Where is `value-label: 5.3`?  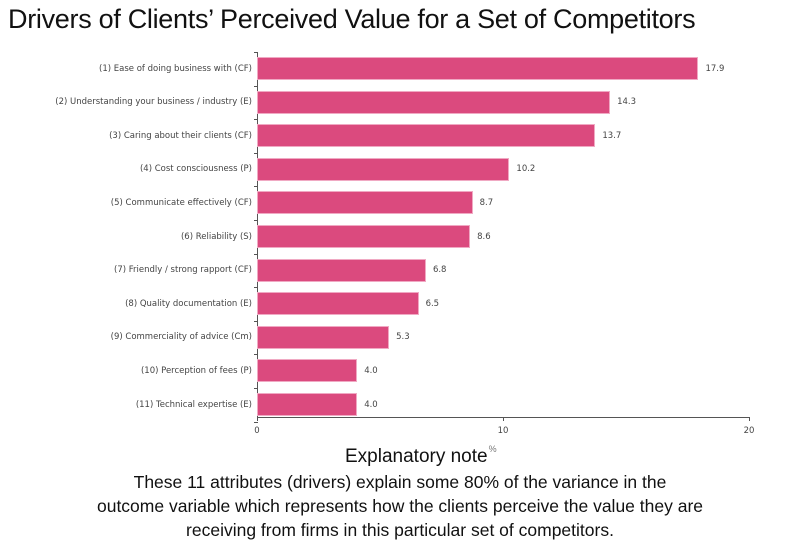
value-label: 5.3 is located at coordinates (403, 337).